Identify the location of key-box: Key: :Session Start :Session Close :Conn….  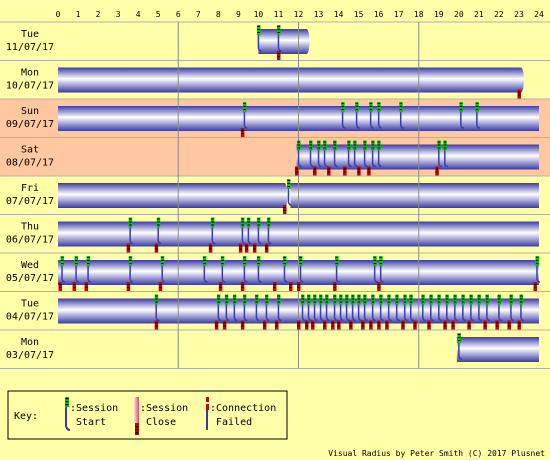
(147, 415).